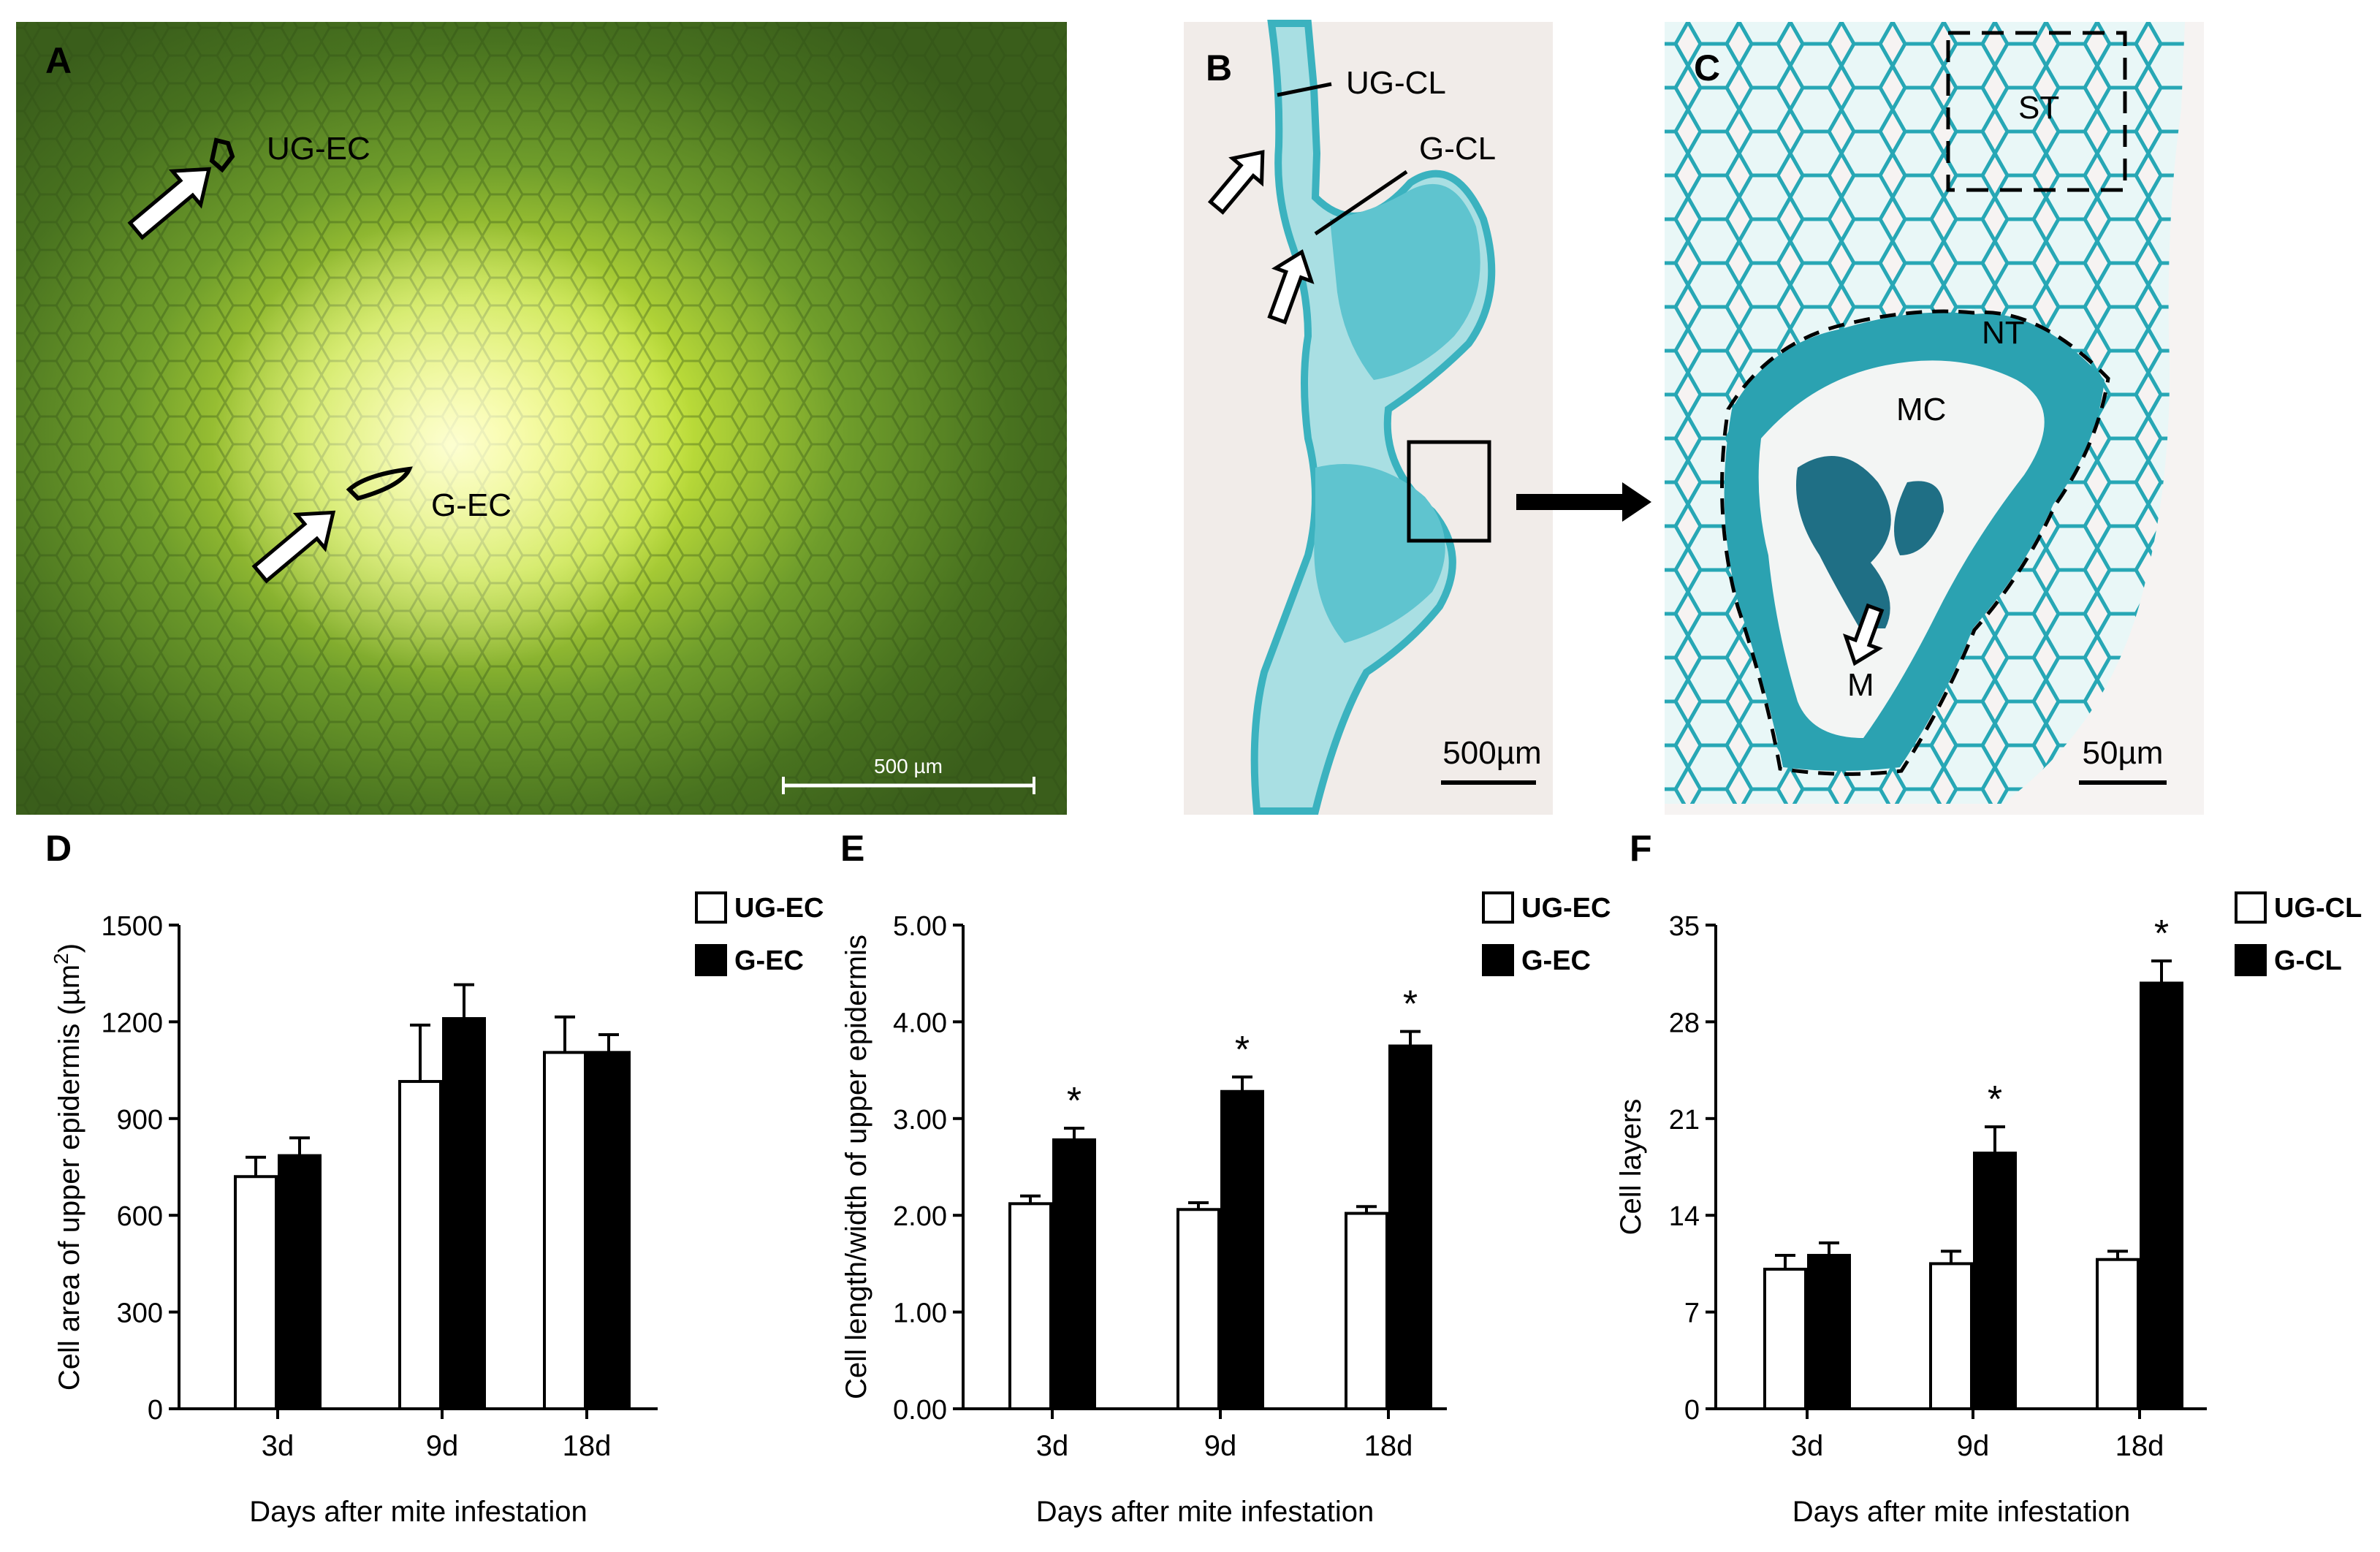  What do you see at coordinates (1863, 634) in the screenshot?
I see `arrow-icon-m` at bounding box center [1863, 634].